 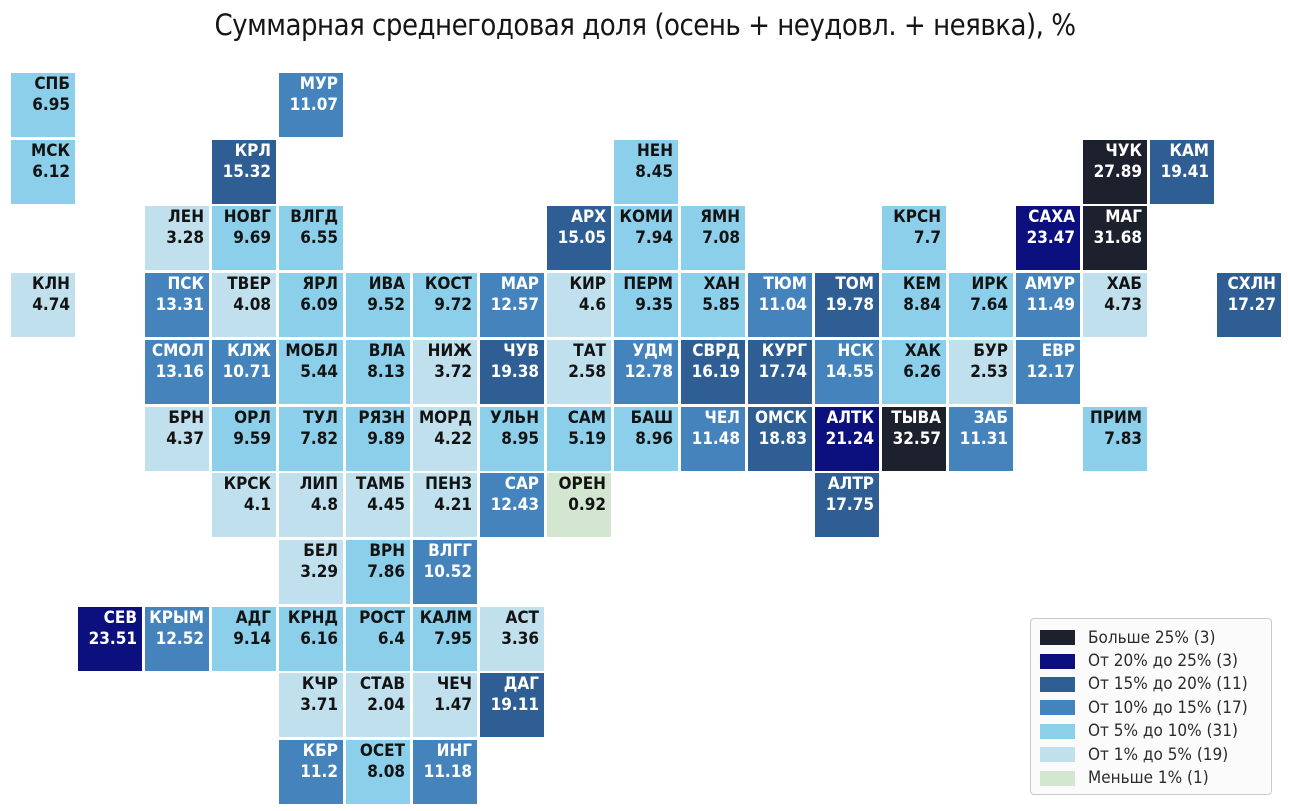 What do you see at coordinates (847, 371) in the screenshot?
I see `region-tile: НСК 14.55` at bounding box center [847, 371].